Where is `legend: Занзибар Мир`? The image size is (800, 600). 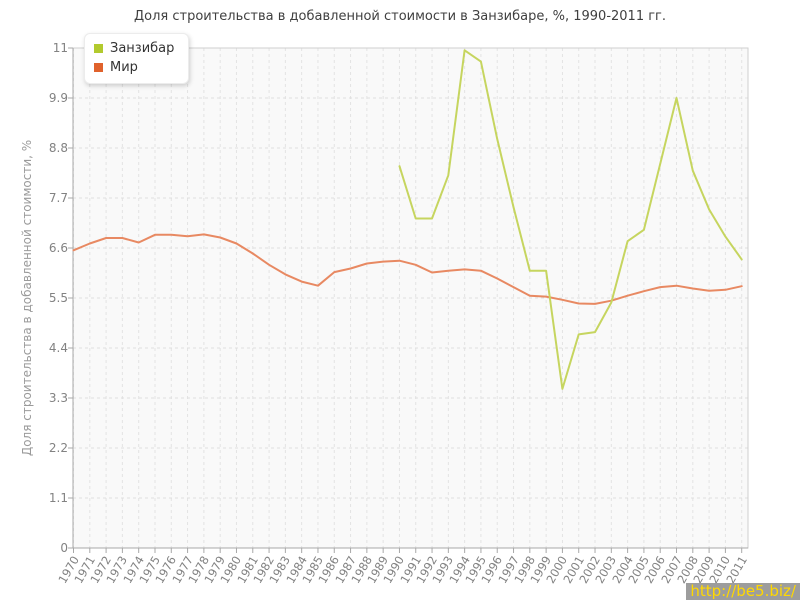 legend: Занзибар Мир is located at coordinates (137, 58).